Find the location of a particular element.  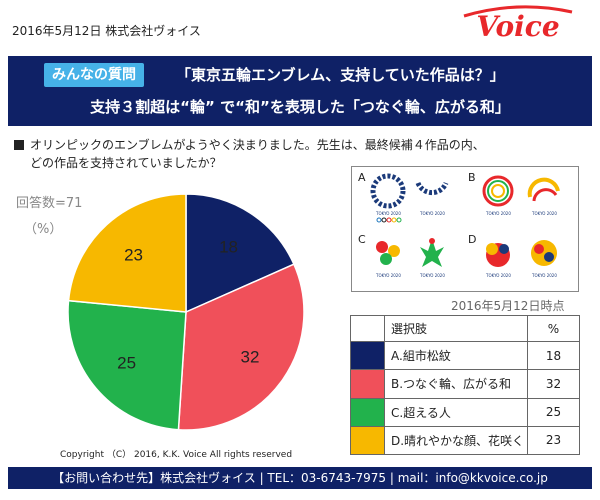

pie-slice-label: 23 is located at coordinates (133, 254).